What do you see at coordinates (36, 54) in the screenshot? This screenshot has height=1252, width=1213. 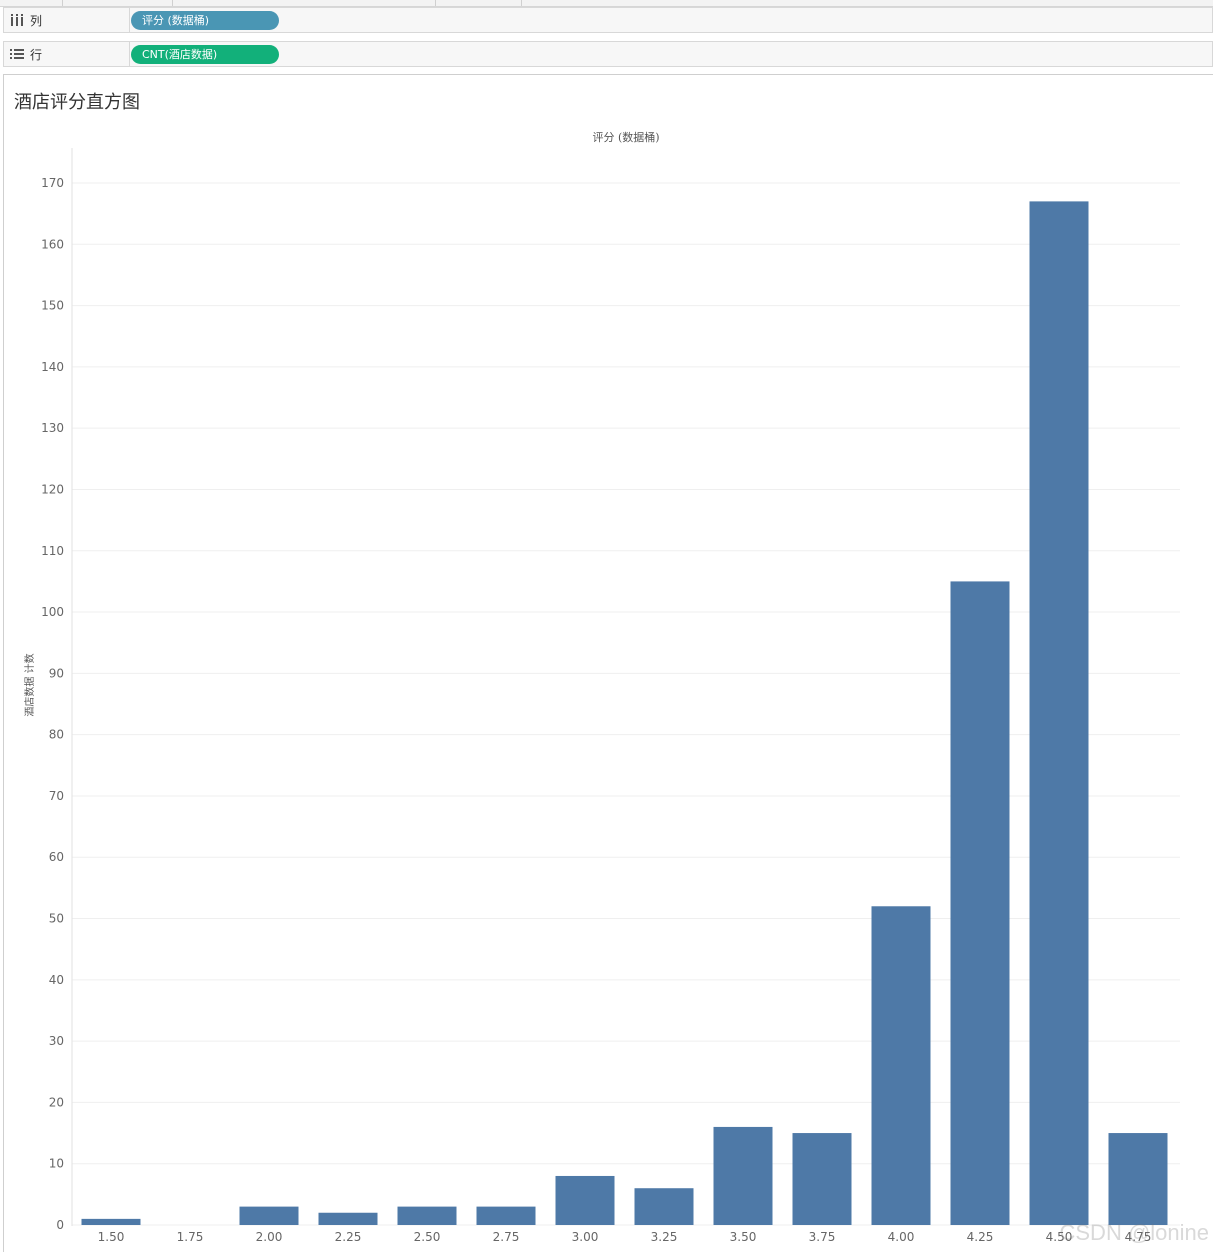 I see `rows-label: 行` at bounding box center [36, 54].